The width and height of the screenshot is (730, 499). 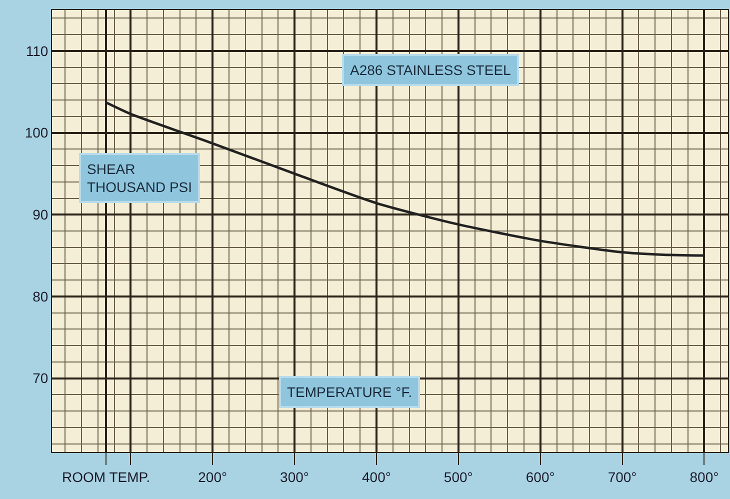 What do you see at coordinates (540, 476) in the screenshot?
I see `x-tick-label: 600°` at bounding box center [540, 476].